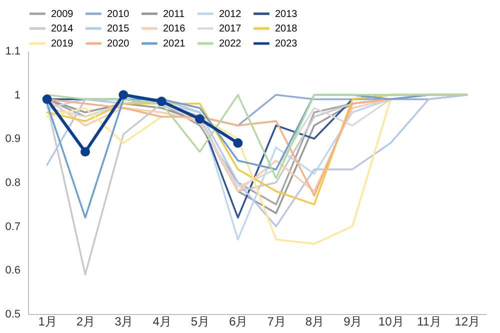 The width and height of the screenshot is (500, 333). Describe the element at coordinates (162, 321) in the screenshot. I see `x-tick-label: 4月` at that location.